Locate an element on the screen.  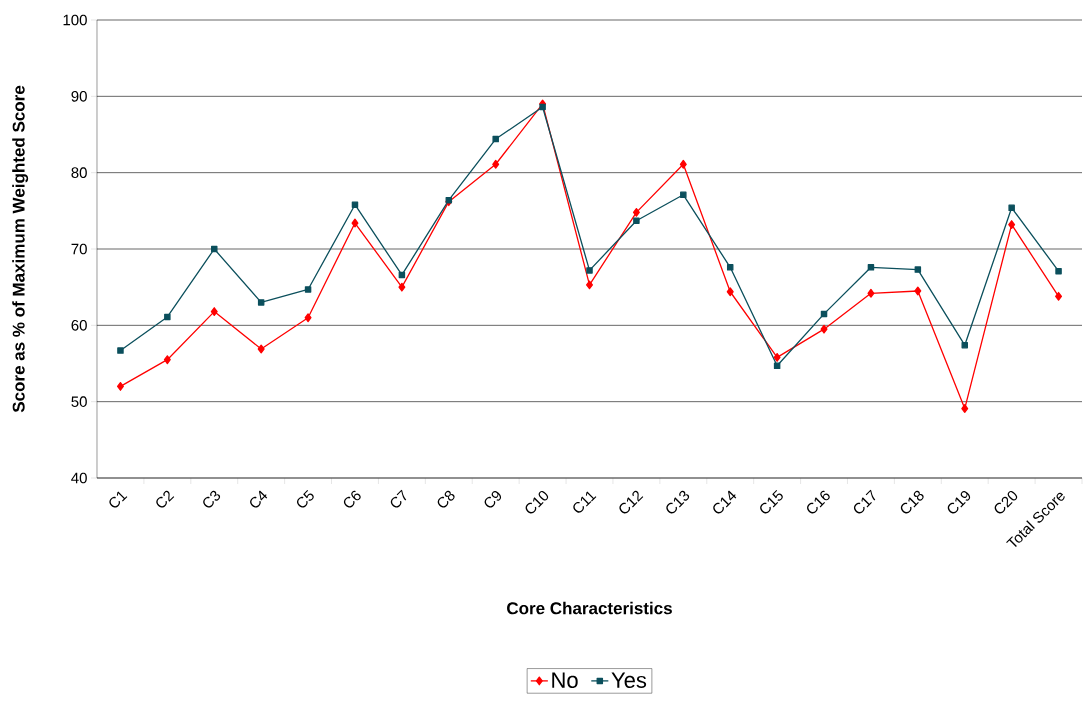
x-tick-label: C10 is located at coordinates (537, 502).